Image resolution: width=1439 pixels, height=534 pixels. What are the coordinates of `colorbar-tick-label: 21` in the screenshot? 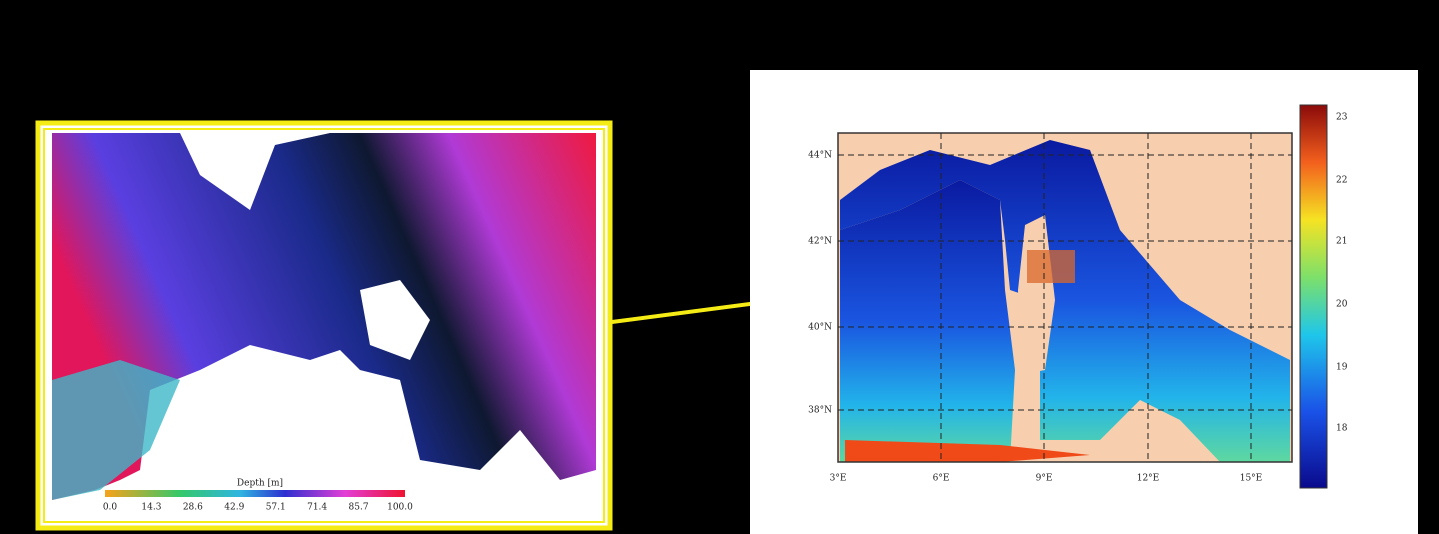 It's located at (1341, 242).